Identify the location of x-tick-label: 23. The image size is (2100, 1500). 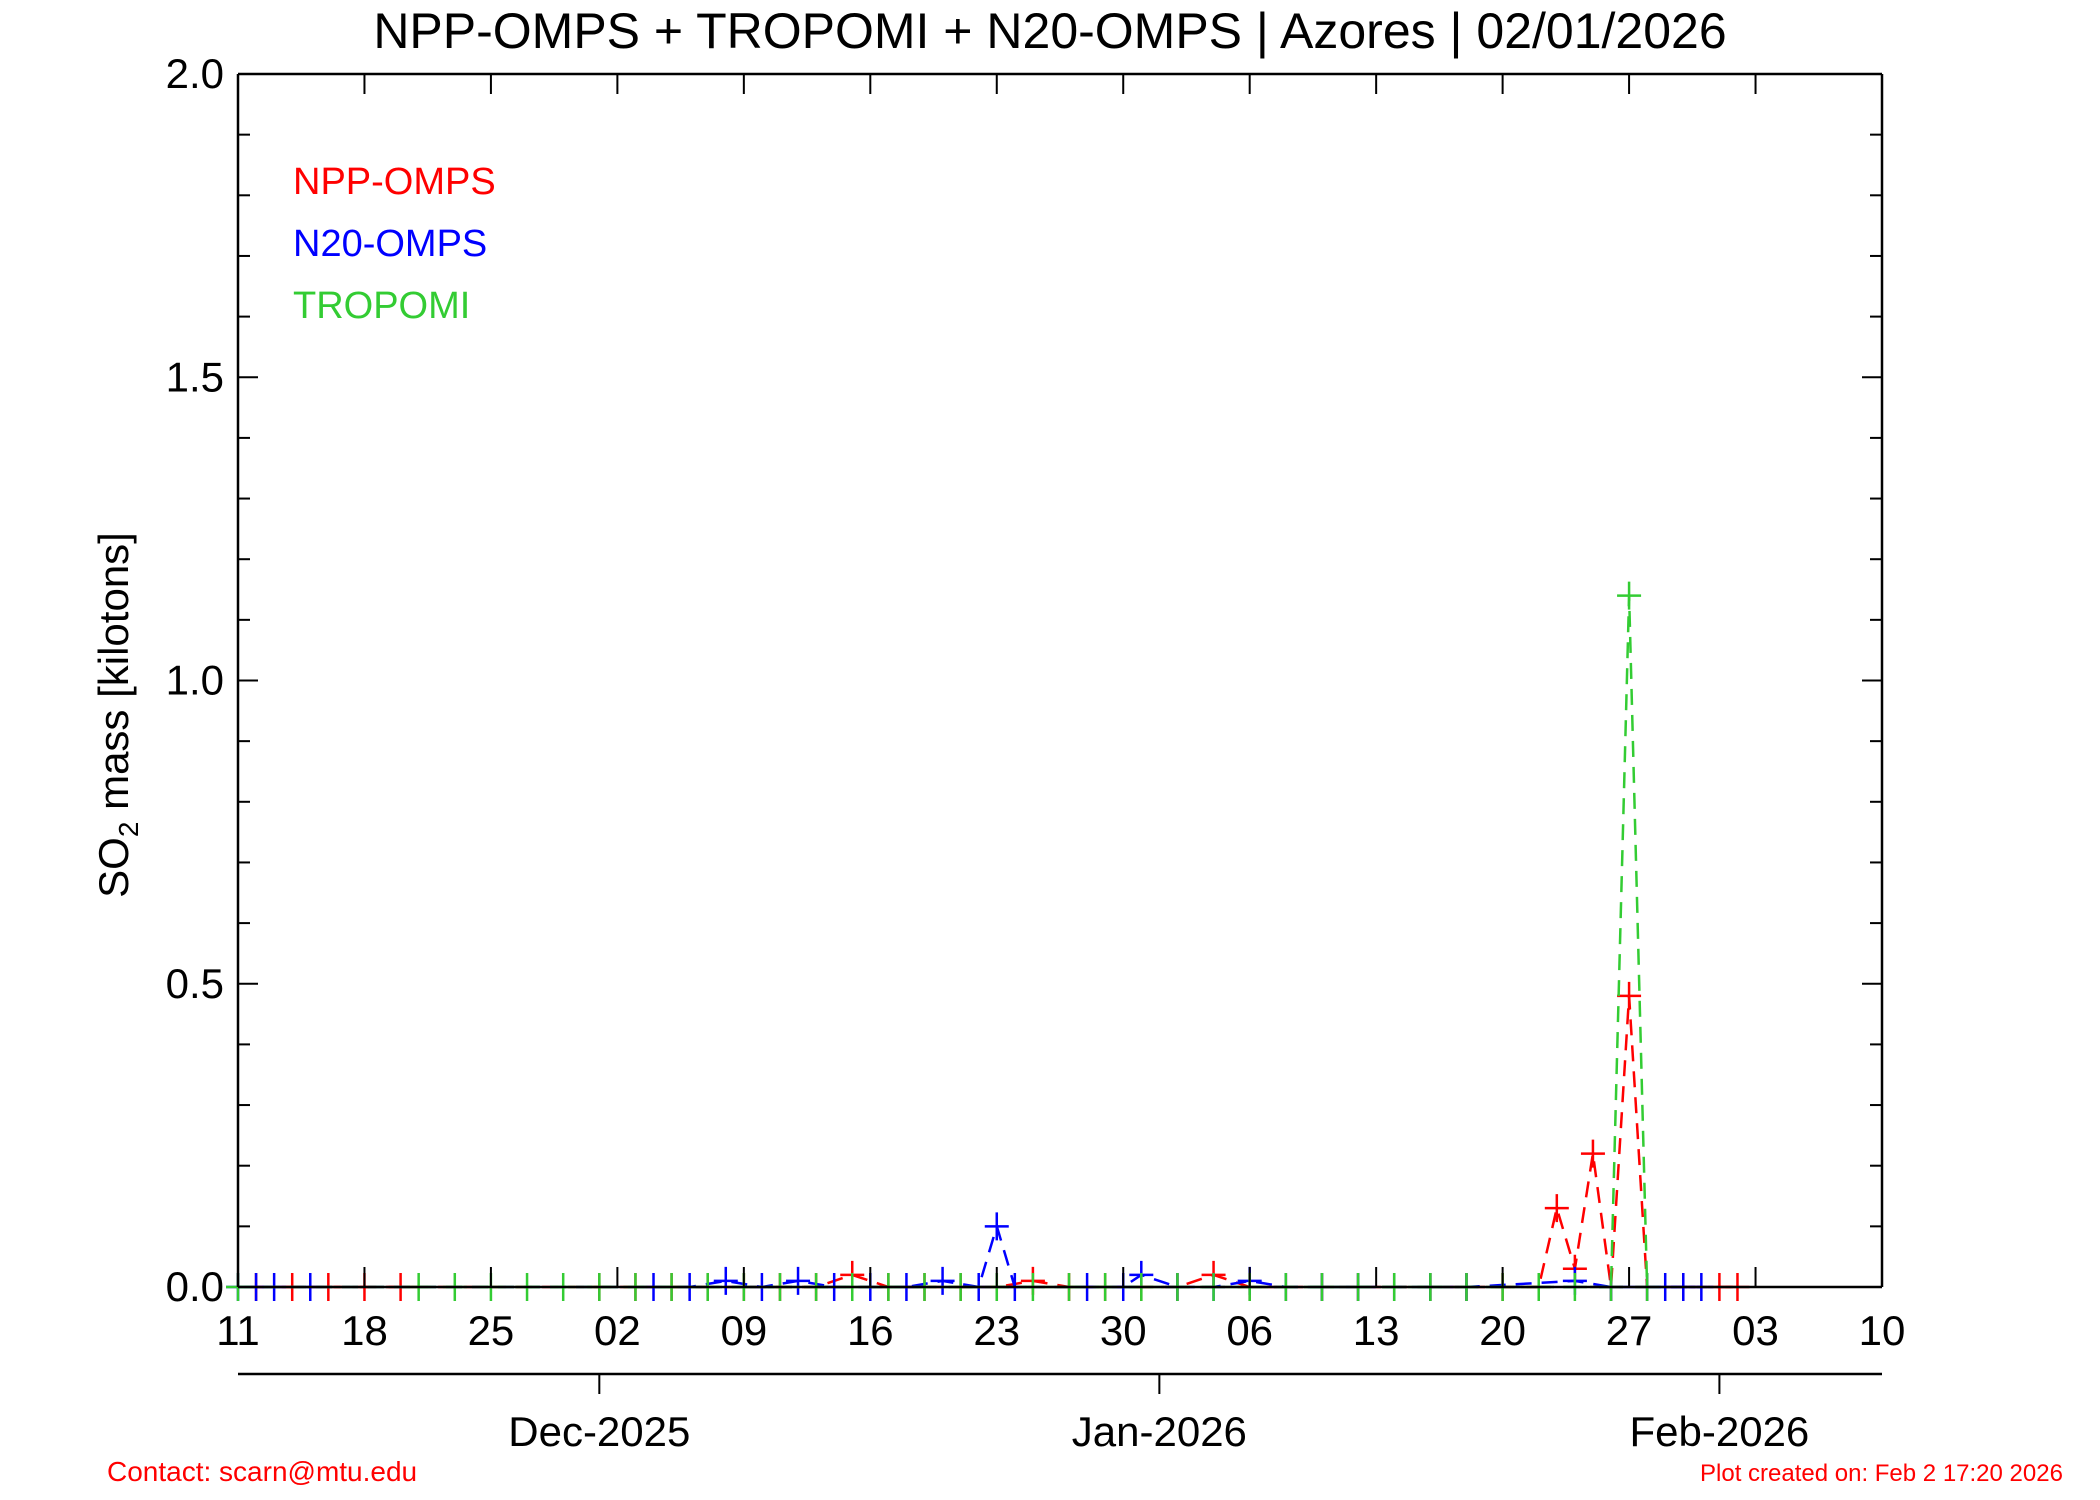
(996, 1330).